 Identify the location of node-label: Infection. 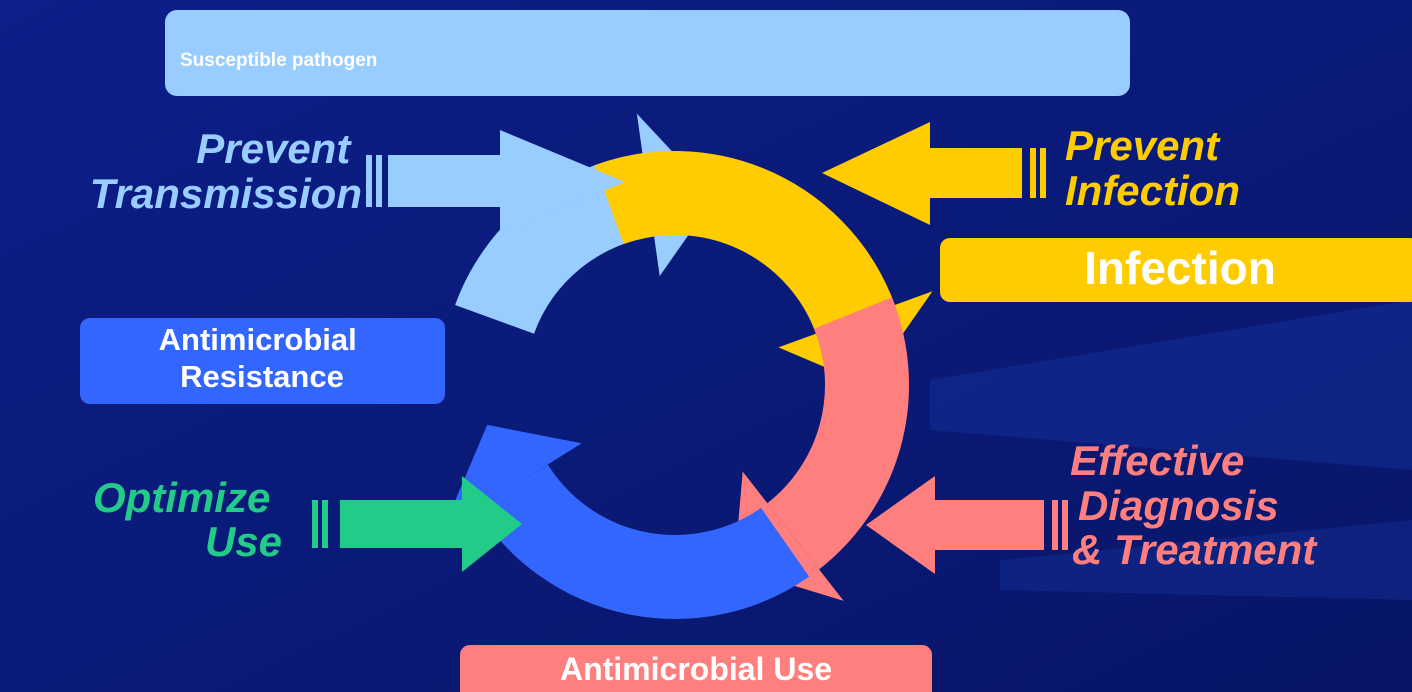
(1180, 268).